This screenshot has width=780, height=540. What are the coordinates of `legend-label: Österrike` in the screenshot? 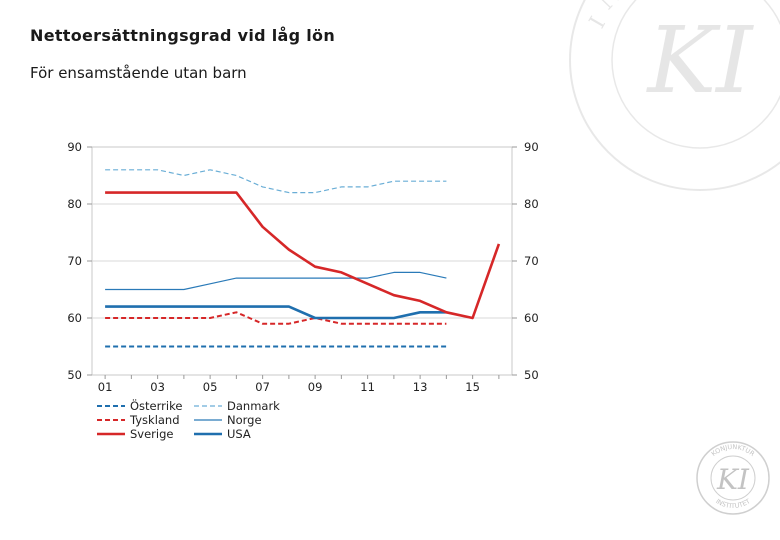 It's located at (156, 405).